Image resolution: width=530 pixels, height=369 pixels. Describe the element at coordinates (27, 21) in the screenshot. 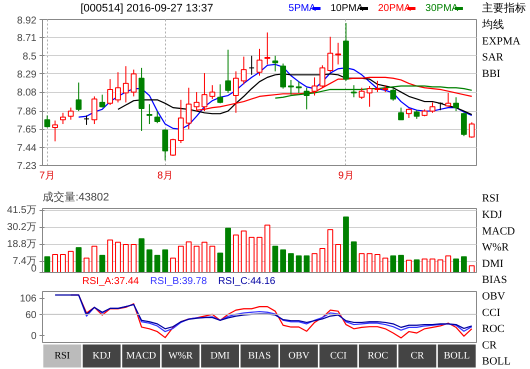

I see `y-tick-label: 8.92` at that location.